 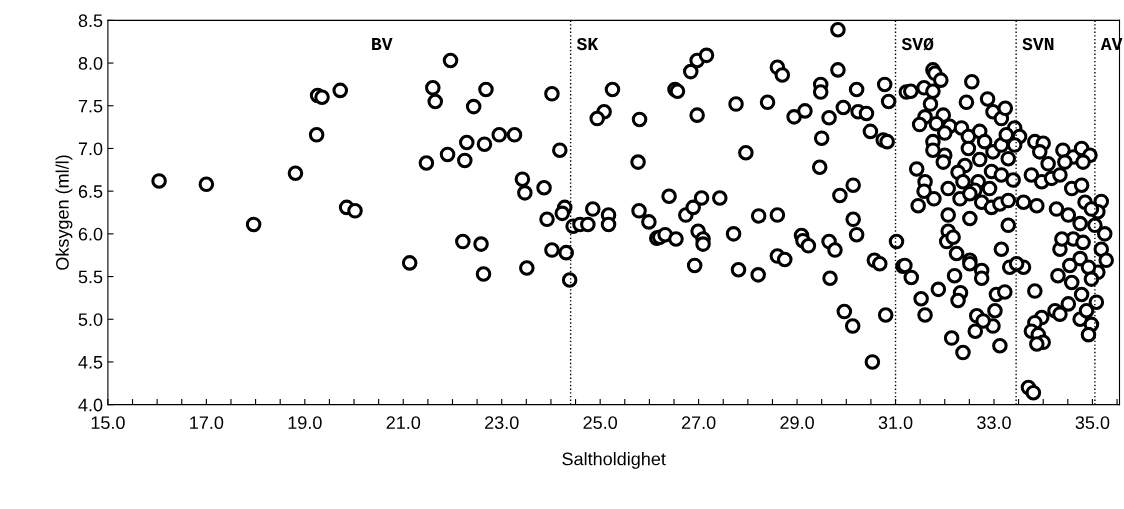 What do you see at coordinates (403, 423) in the screenshot?
I see `x-tick-label: 21.0` at bounding box center [403, 423].